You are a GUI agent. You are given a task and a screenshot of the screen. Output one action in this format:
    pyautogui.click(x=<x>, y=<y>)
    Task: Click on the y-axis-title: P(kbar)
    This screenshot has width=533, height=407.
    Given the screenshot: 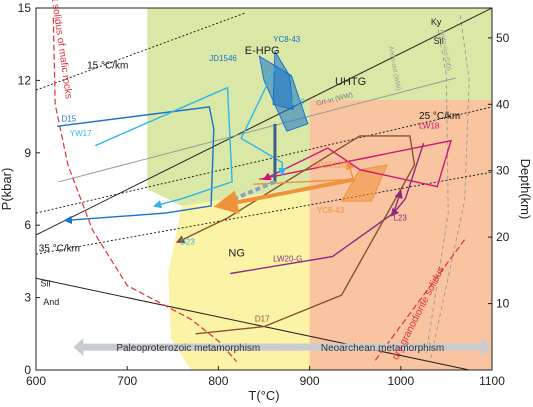 What is the action you would take?
    pyautogui.click(x=7, y=189)
    